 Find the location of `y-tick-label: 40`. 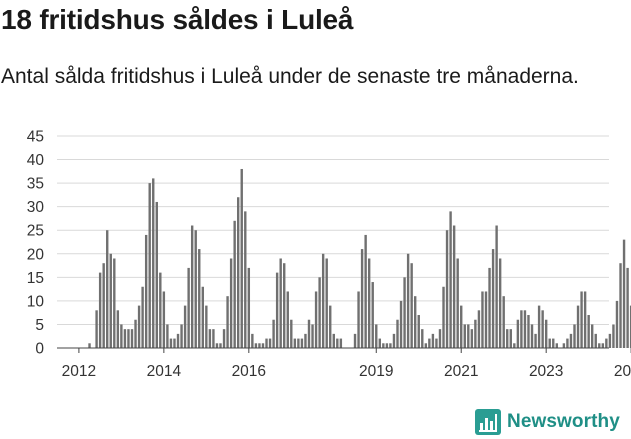

y-tick-label: 40 is located at coordinates (36, 160).